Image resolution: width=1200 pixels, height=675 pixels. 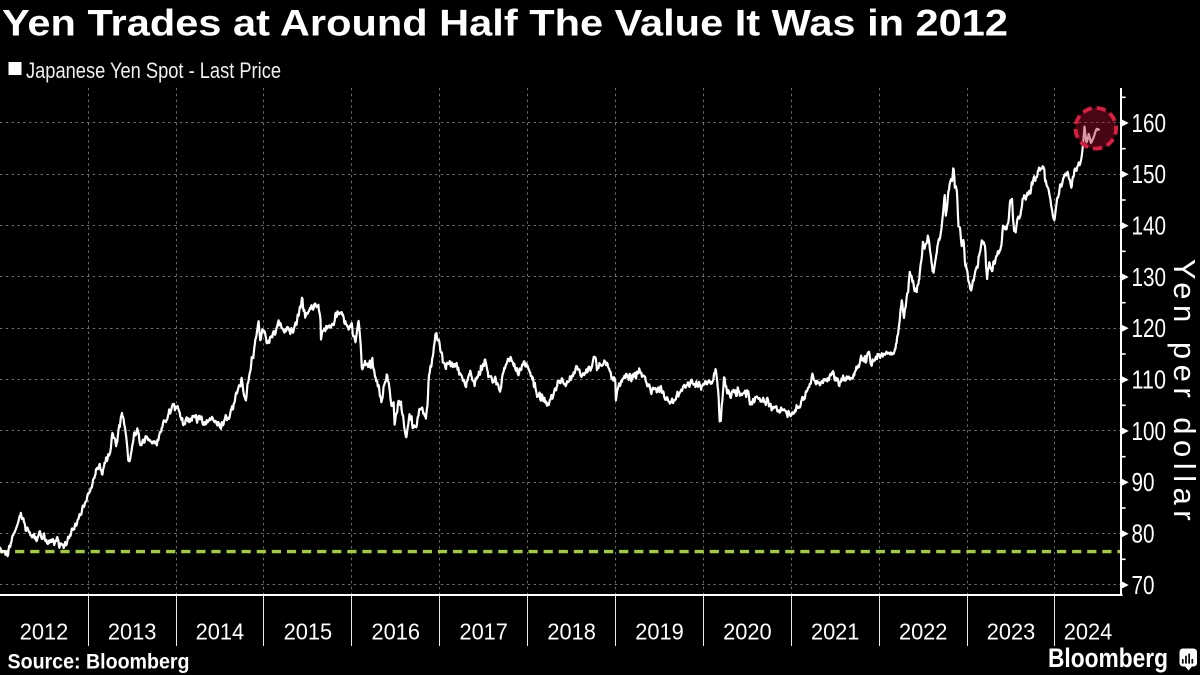 What do you see at coordinates (153, 70) in the screenshot?
I see `svg-text: Japanese Yen Spot - Last Price` at bounding box center [153, 70].